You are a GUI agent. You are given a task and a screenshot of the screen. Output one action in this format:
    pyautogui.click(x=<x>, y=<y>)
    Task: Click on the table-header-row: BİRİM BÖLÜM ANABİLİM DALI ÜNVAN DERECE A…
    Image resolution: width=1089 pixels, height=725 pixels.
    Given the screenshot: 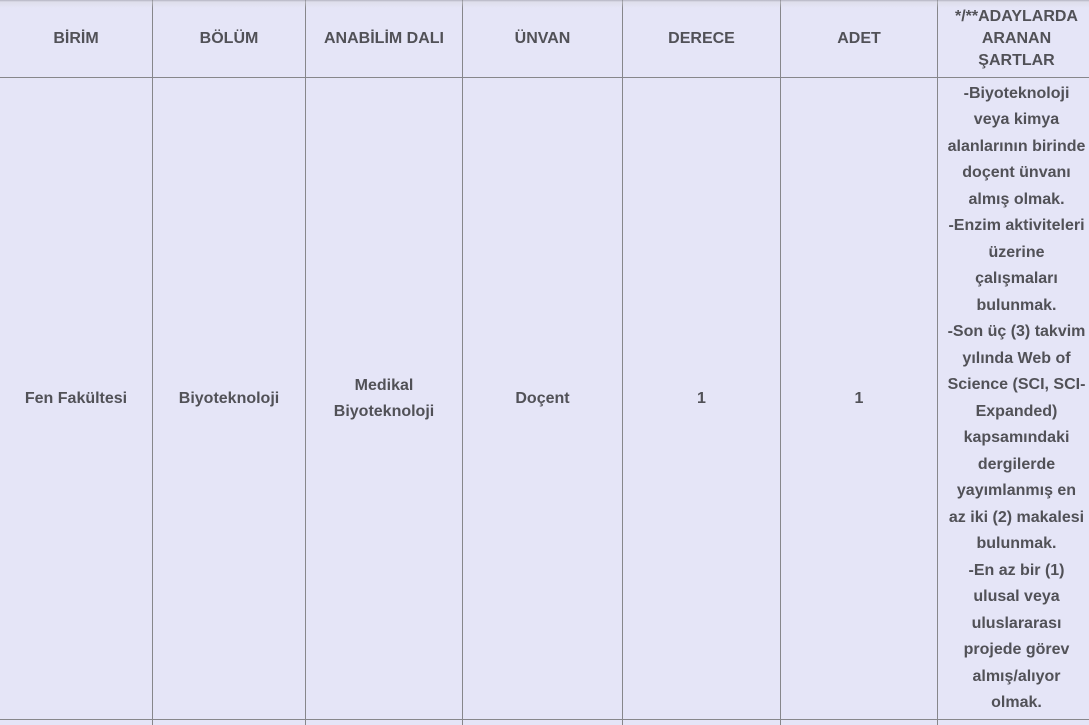 What is the action you would take?
    pyautogui.click(x=544, y=39)
    